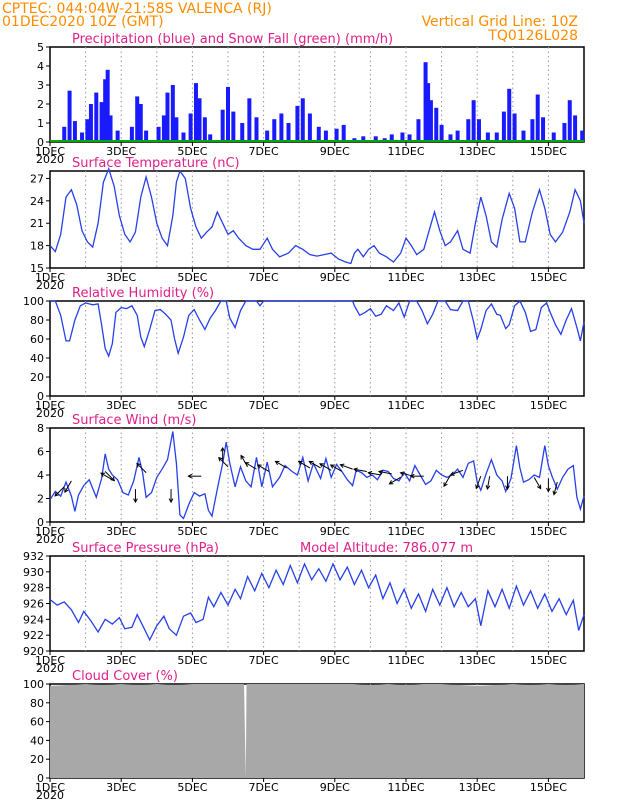 Image resolution: width=618 pixels, height=800 pixels. I want to click on y-tick-label: 924, so click(33, 619).